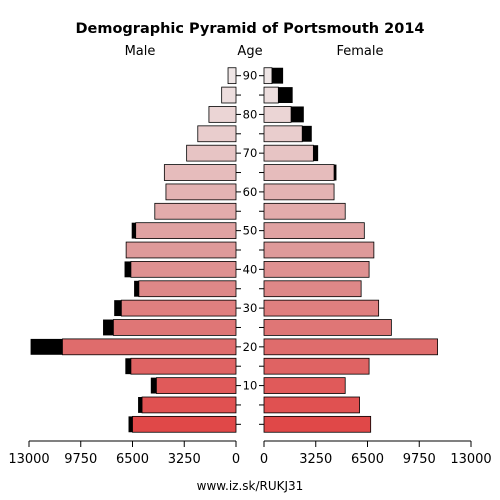  I want to click on age-label-20: 20, so click(250, 347).